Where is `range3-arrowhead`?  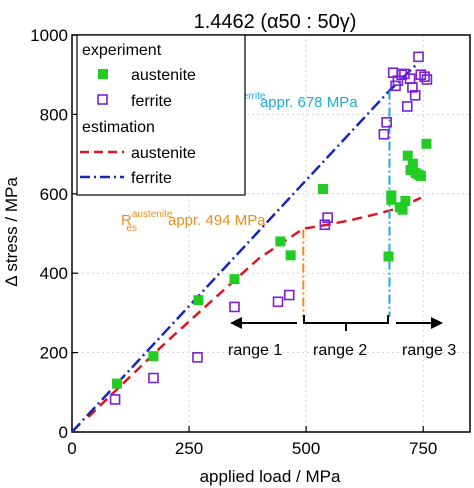 range3-arrowhead is located at coordinates (437, 323).